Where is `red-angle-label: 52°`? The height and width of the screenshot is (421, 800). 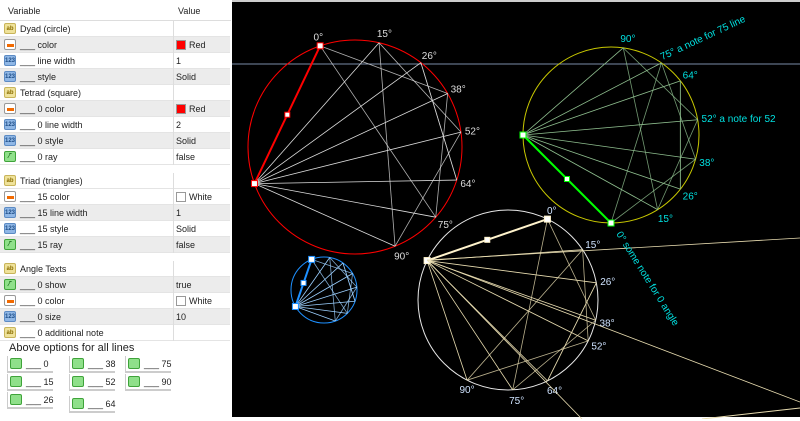
red-angle-label: 52° is located at coordinates (472, 132).